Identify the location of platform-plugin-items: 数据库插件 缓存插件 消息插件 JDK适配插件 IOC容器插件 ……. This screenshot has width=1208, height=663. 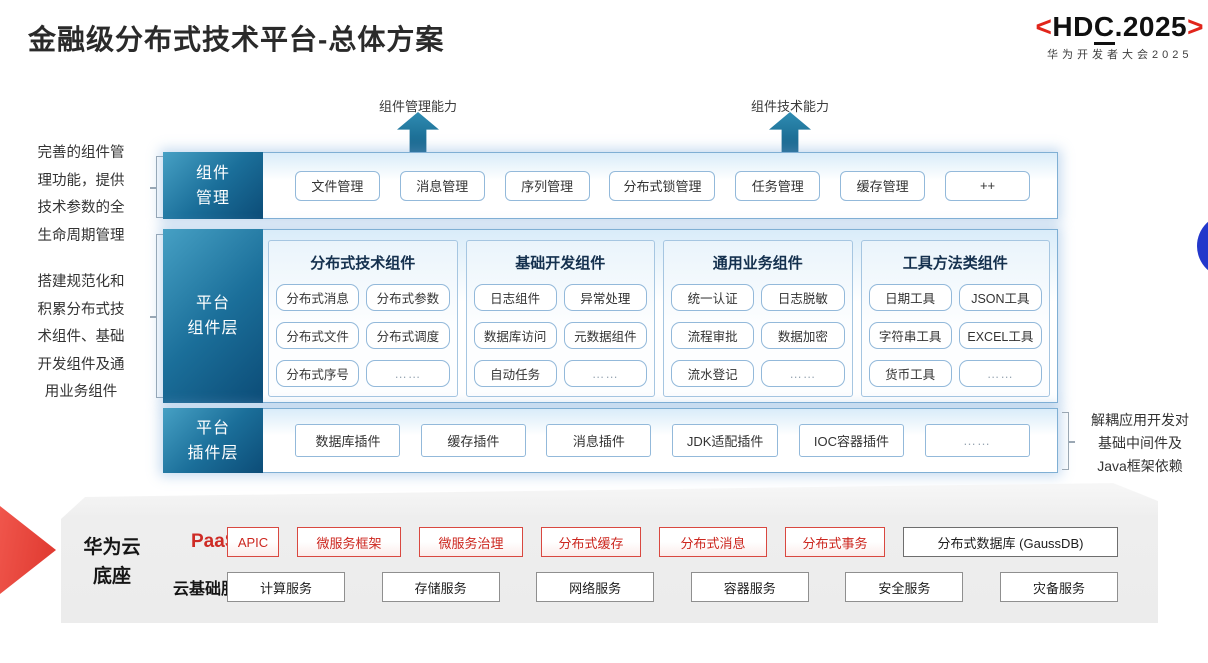
(662, 440).